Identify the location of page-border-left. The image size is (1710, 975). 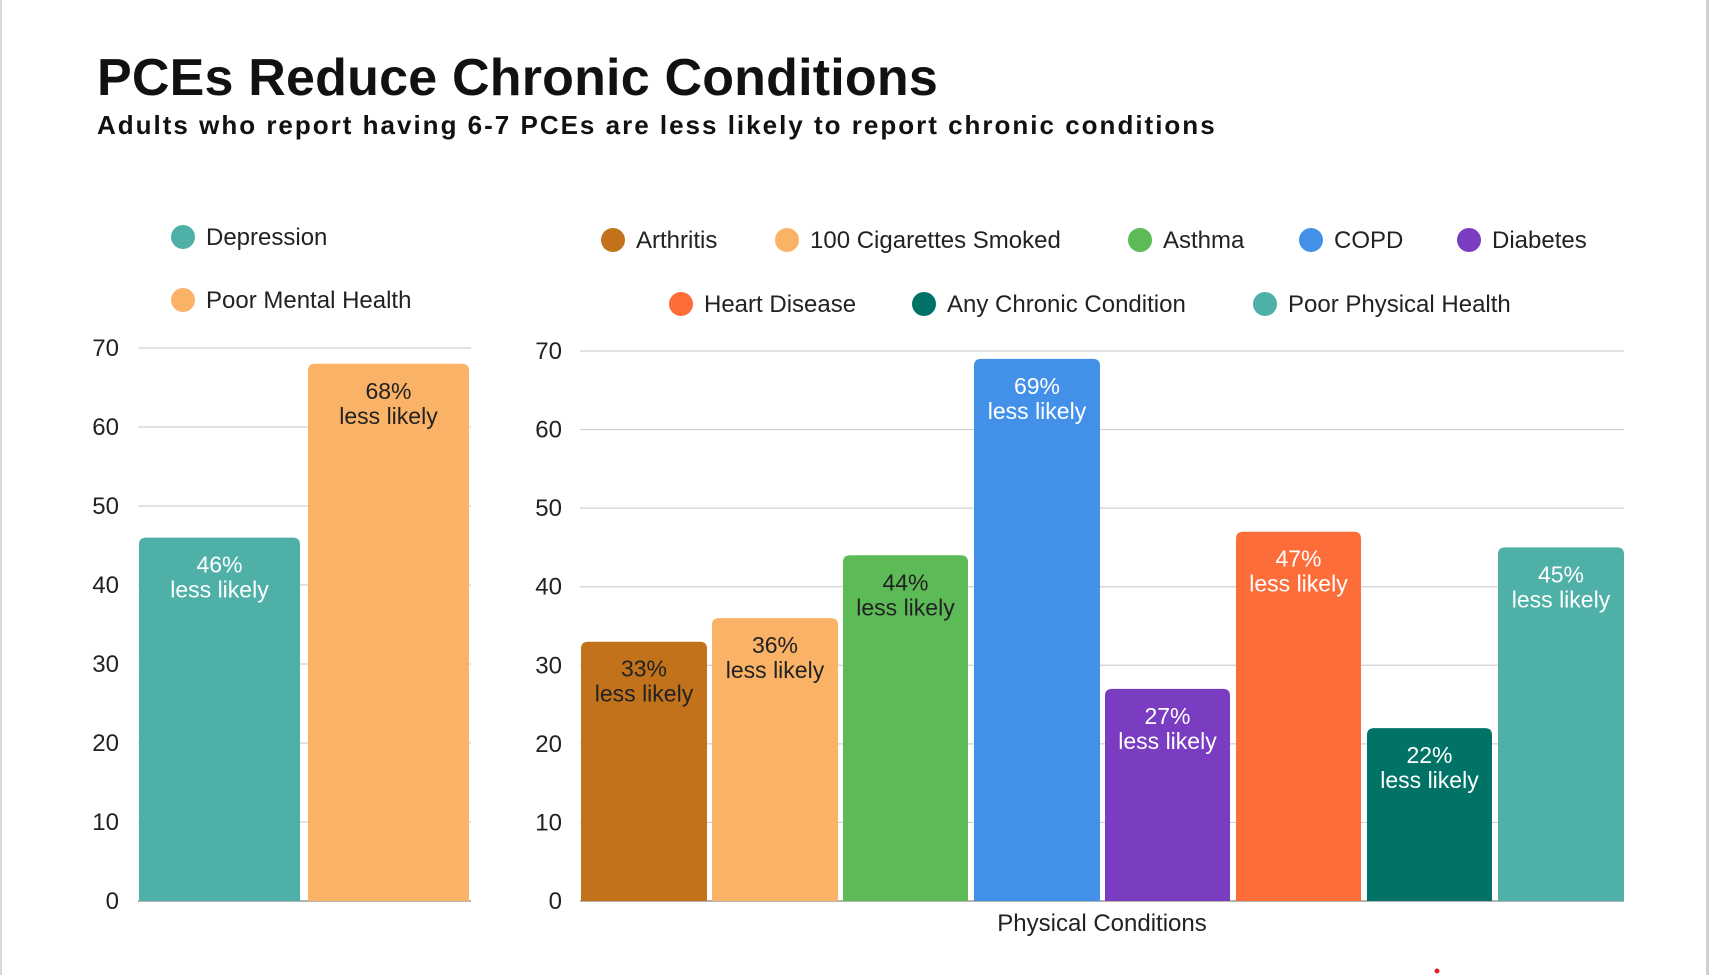
(1, 487).